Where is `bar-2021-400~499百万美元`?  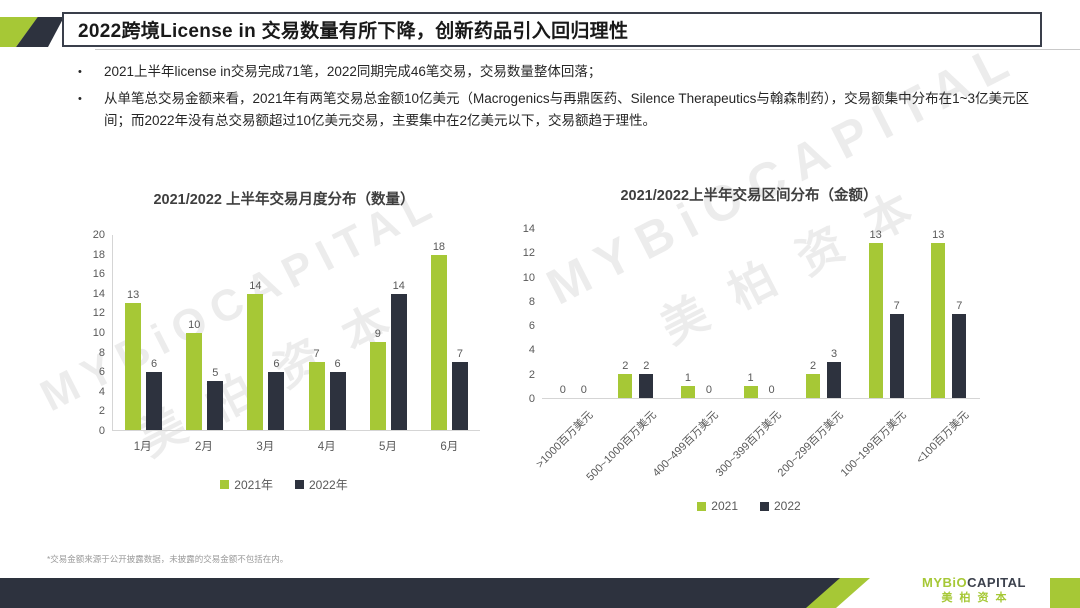 bar-2021-400~499百万美元 is located at coordinates (687, 391).